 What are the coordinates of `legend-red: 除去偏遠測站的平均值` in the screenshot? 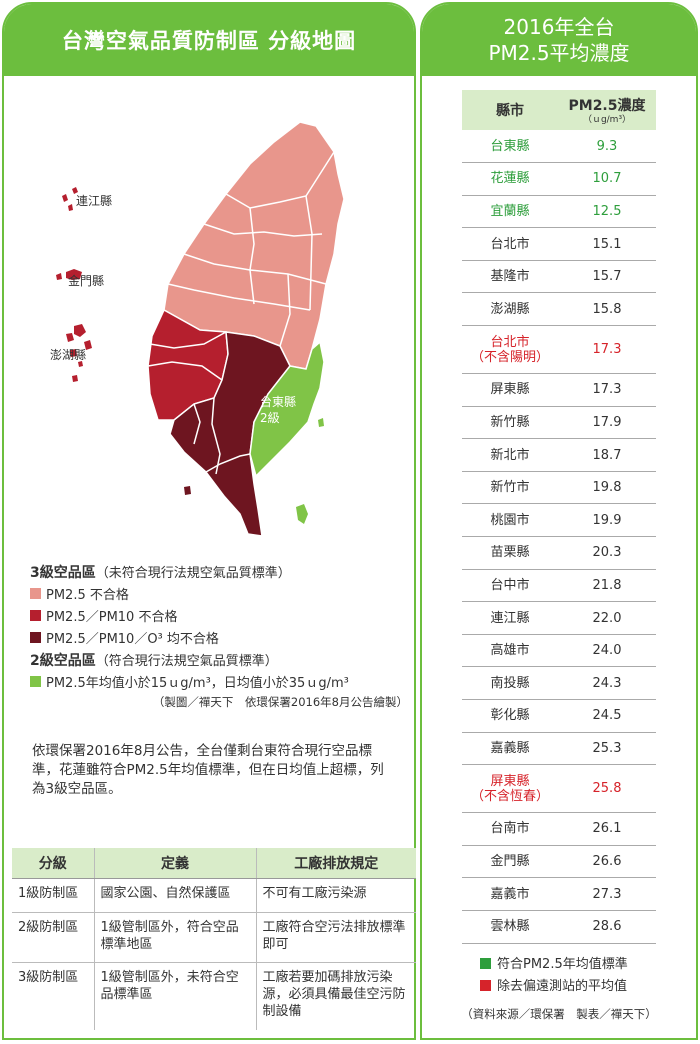 It's located at (554, 987).